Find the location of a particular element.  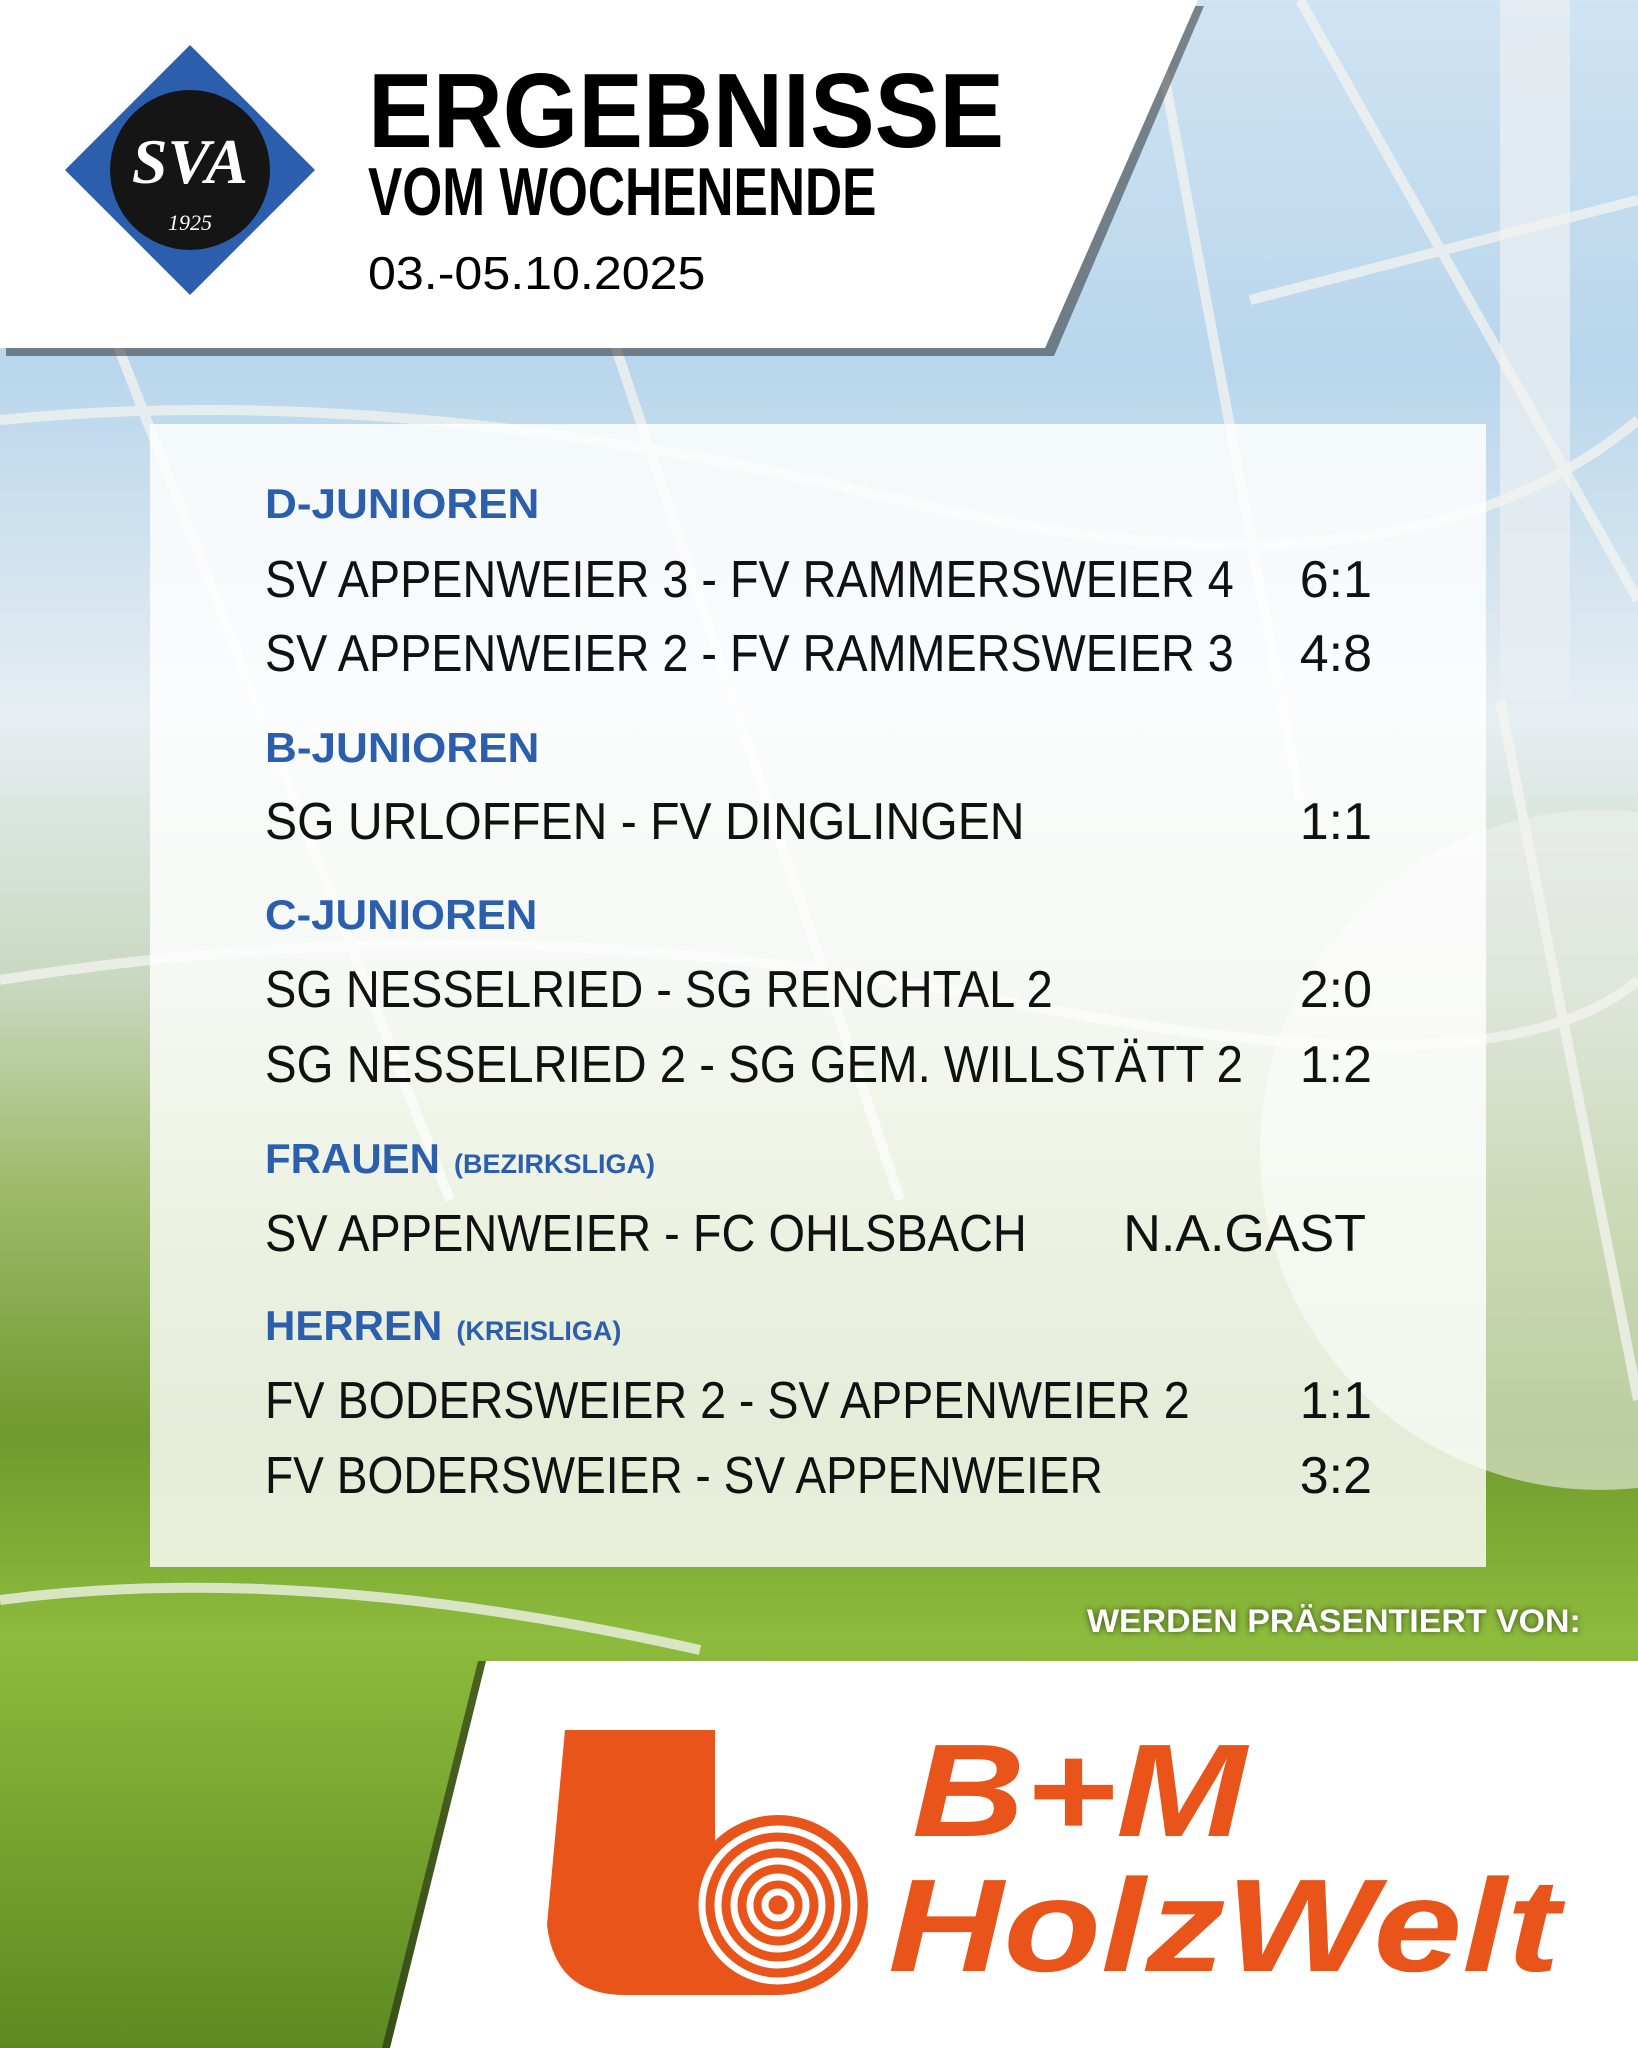

section-title-d-junioren: D-JUNIOREN is located at coordinates (402, 503).